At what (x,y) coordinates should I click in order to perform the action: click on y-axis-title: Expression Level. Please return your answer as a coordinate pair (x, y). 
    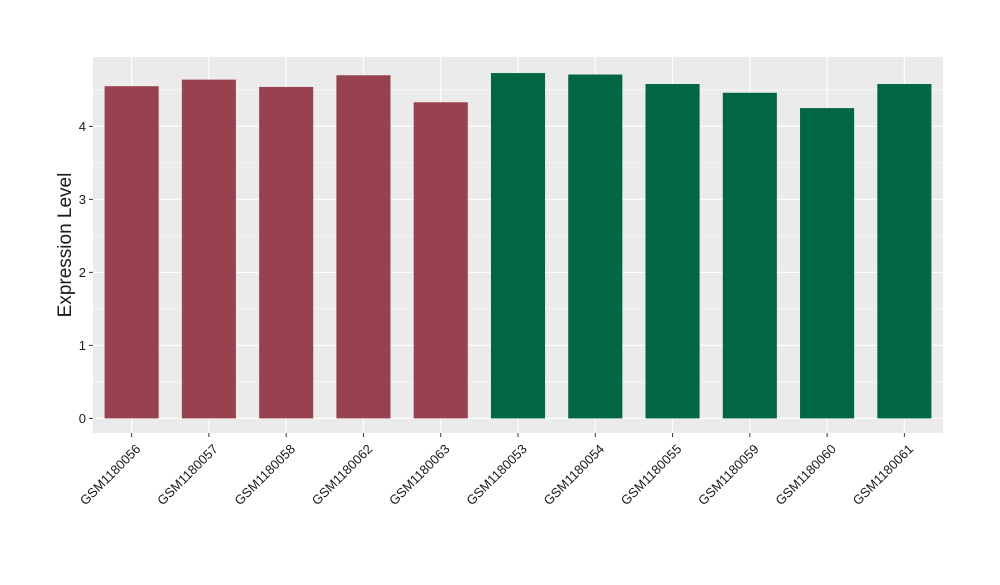
    Looking at the image, I should click on (65, 245).